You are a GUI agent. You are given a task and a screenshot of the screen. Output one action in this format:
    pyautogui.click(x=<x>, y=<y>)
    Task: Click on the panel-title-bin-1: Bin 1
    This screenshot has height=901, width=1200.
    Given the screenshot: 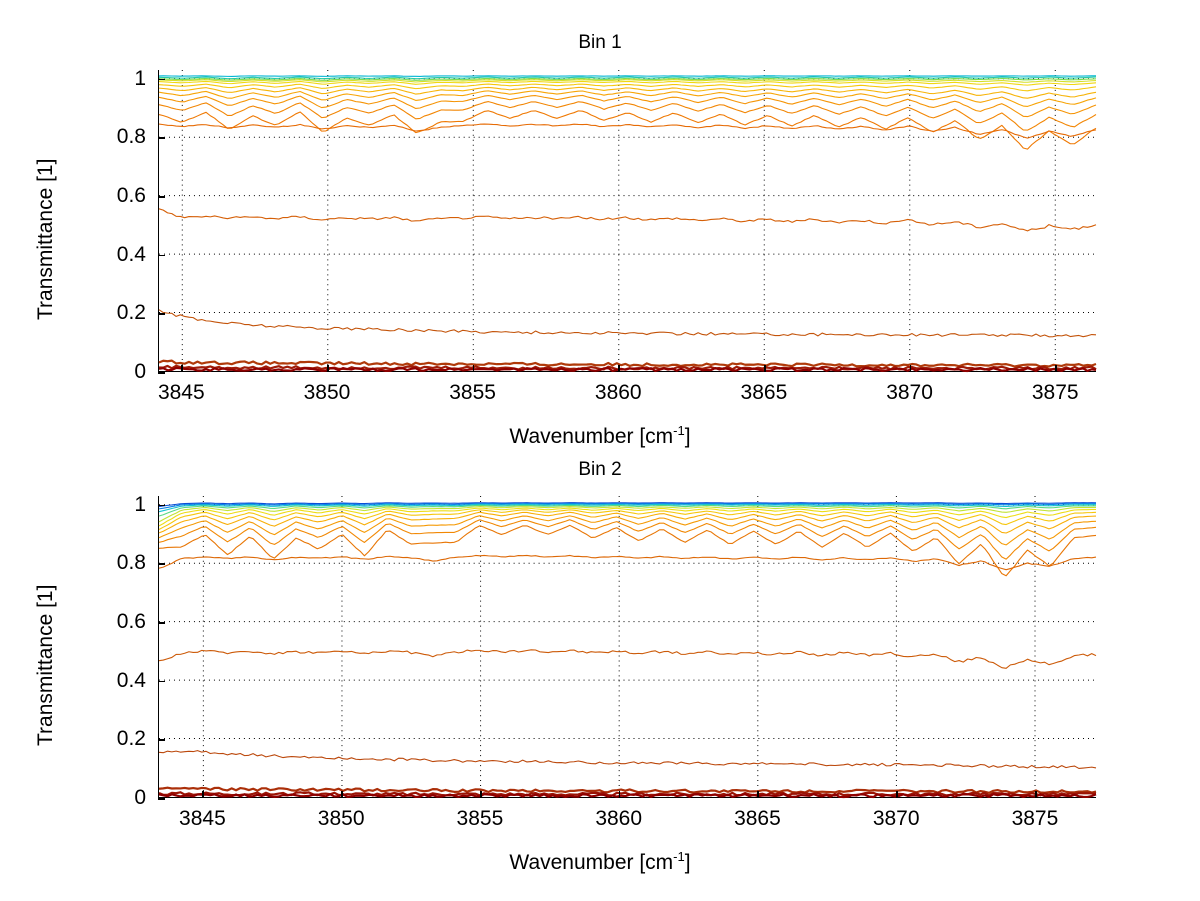 What is the action you would take?
    pyautogui.click(x=600, y=42)
    